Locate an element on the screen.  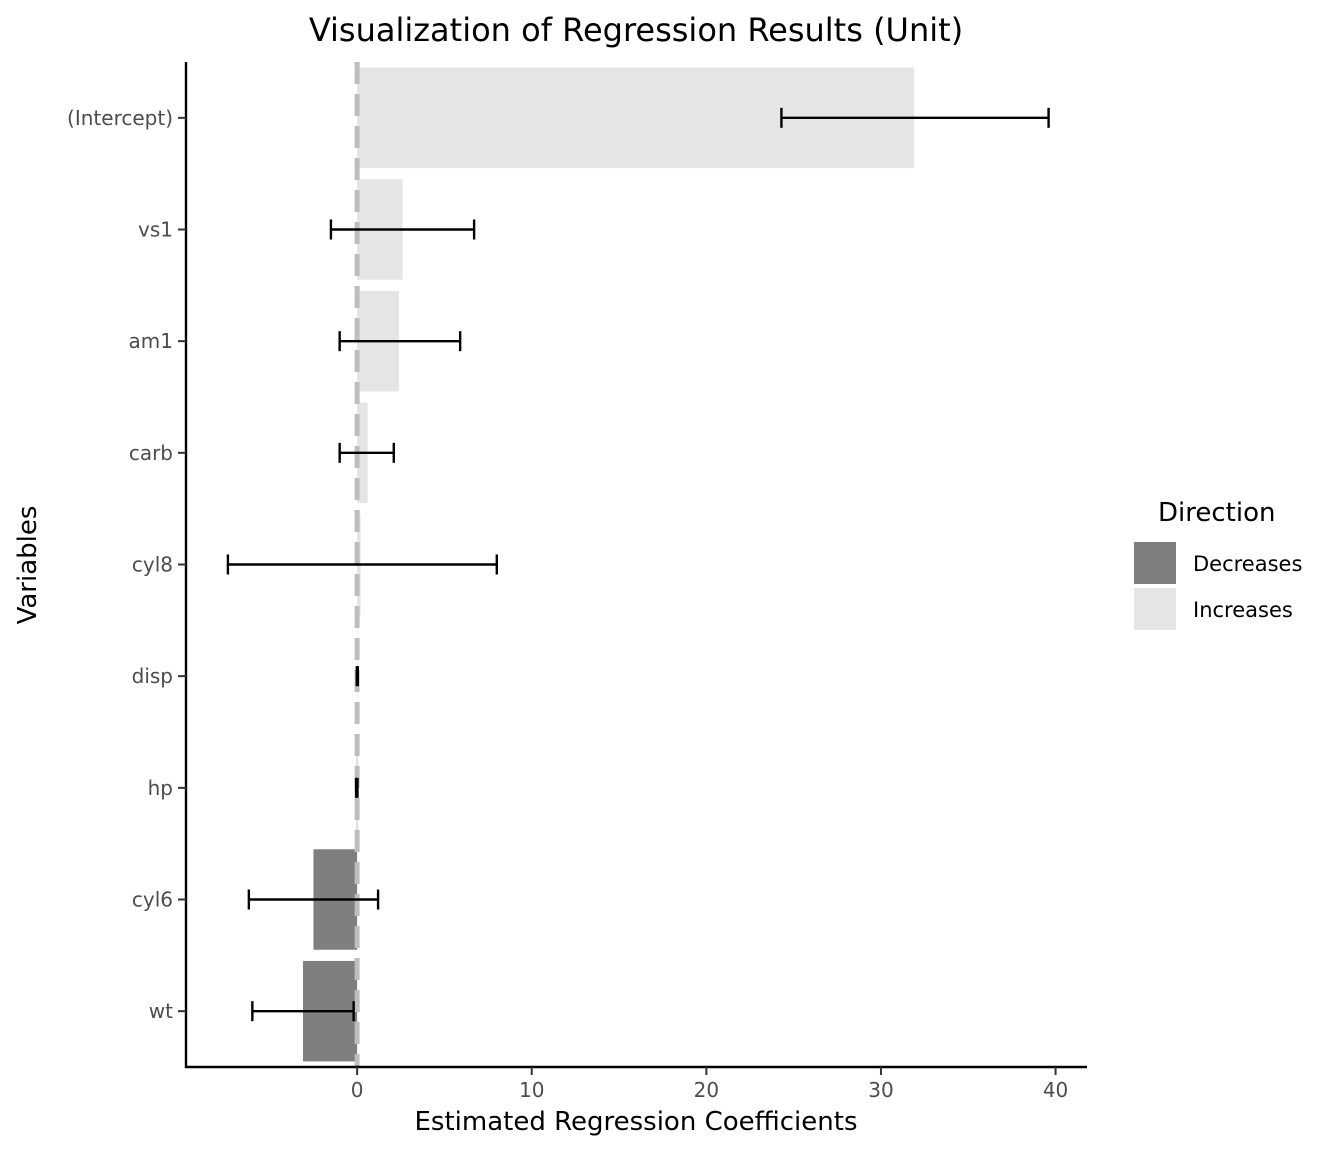
x-tick-label-10: 10 is located at coordinates (531, 1090).